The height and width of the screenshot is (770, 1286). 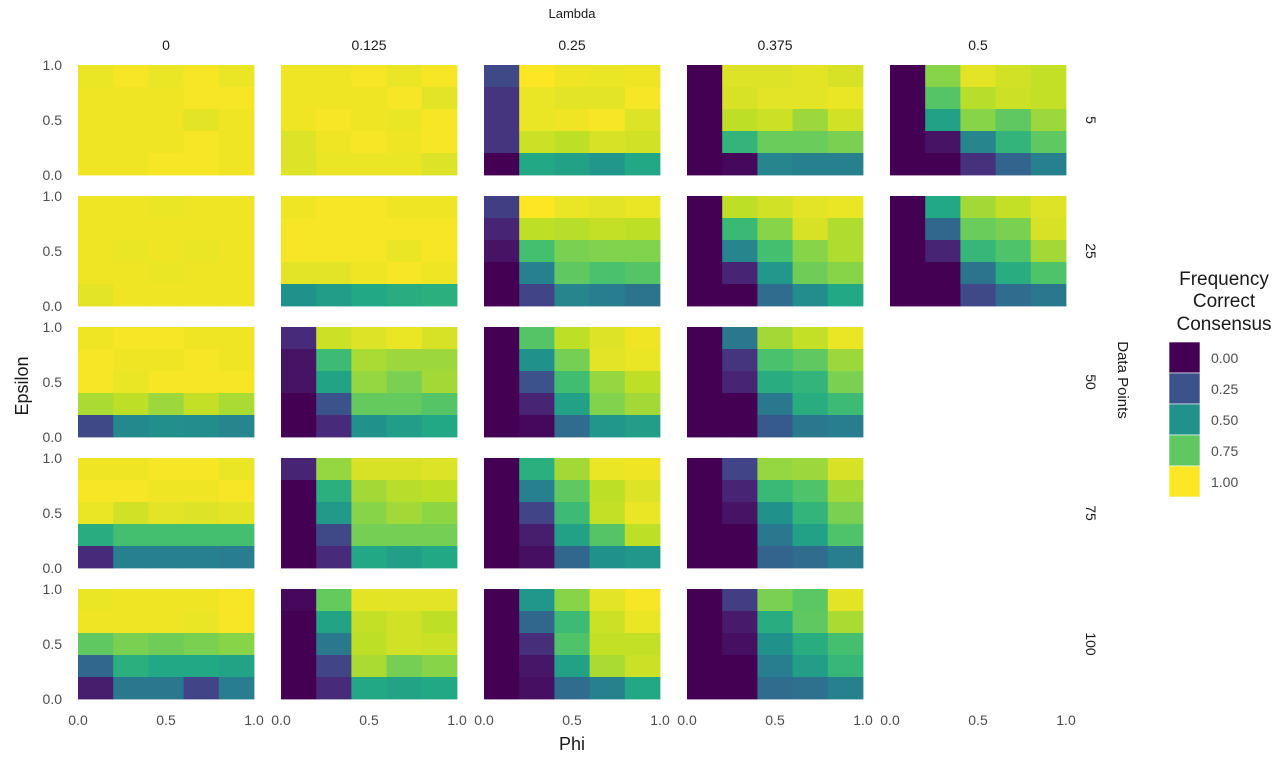 I want to click on x-tick-label: 0.5, so click(x=978, y=720).